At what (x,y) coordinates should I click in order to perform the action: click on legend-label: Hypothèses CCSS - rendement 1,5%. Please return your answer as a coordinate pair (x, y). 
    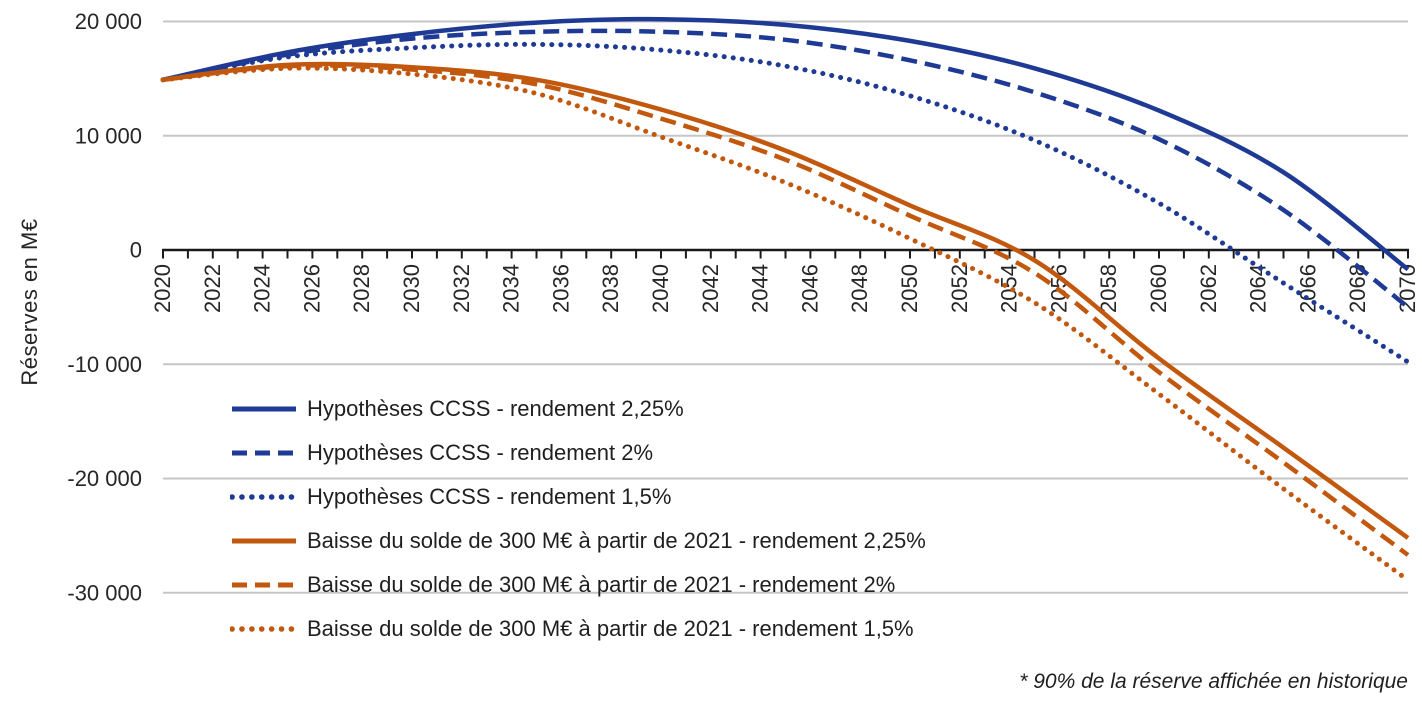
    Looking at the image, I should click on (489, 496).